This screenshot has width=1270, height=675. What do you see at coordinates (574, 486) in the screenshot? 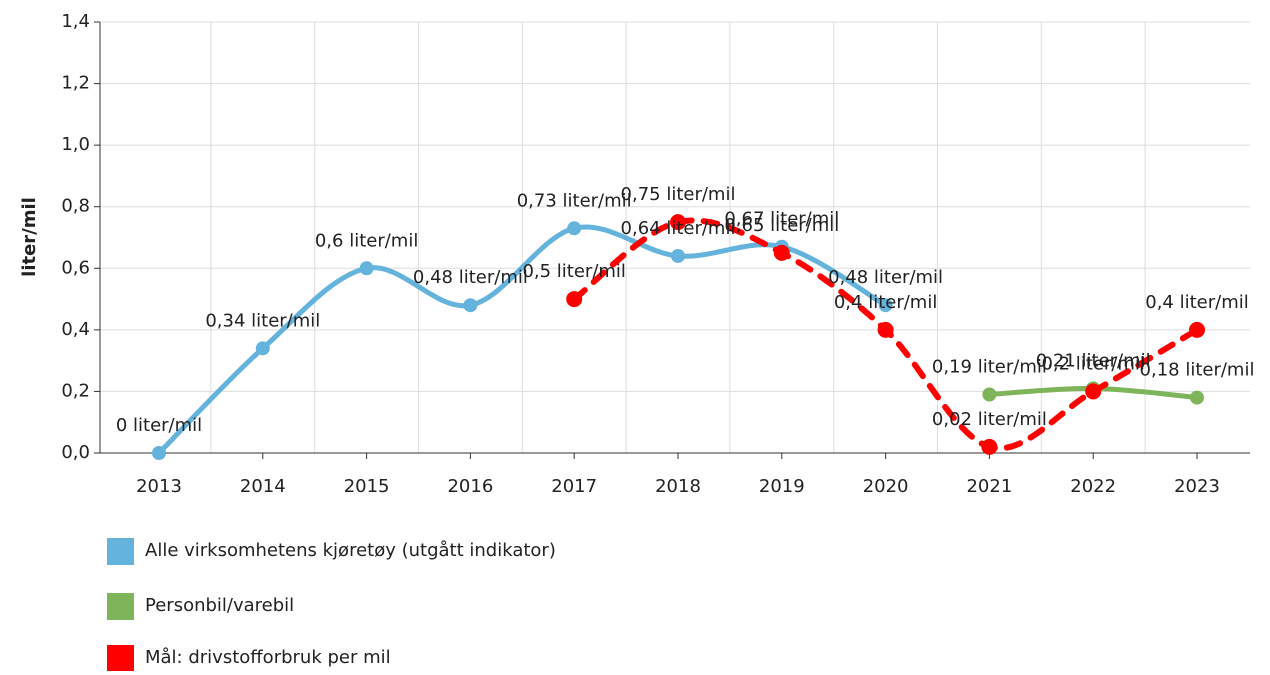
I see `x-tick-label: 2017` at bounding box center [574, 486].